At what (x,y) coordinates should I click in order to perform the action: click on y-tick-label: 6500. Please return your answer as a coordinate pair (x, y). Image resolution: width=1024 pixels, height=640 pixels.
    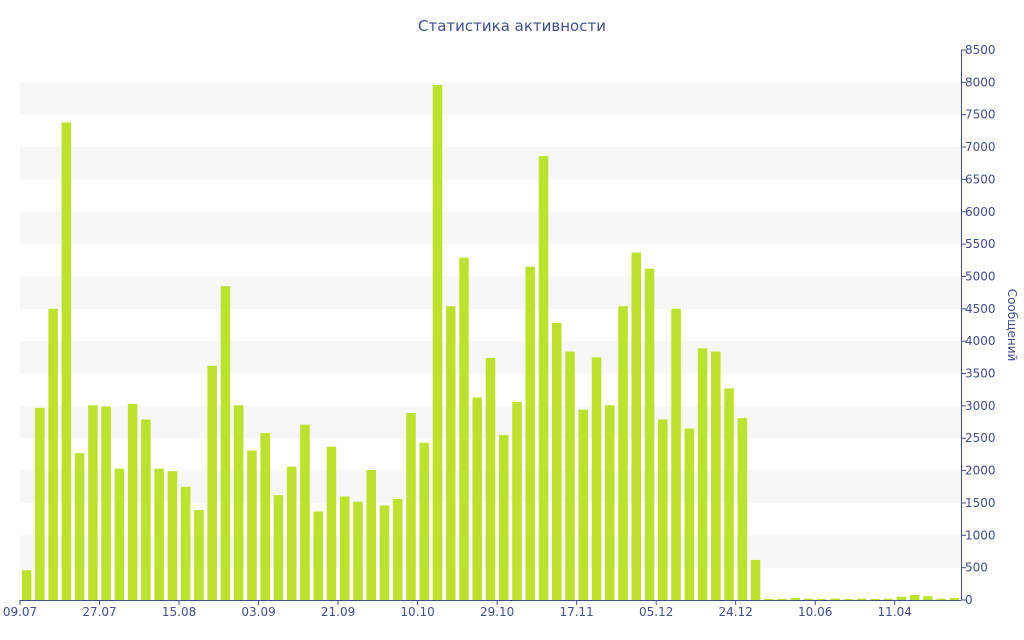
    Looking at the image, I should click on (980, 179).